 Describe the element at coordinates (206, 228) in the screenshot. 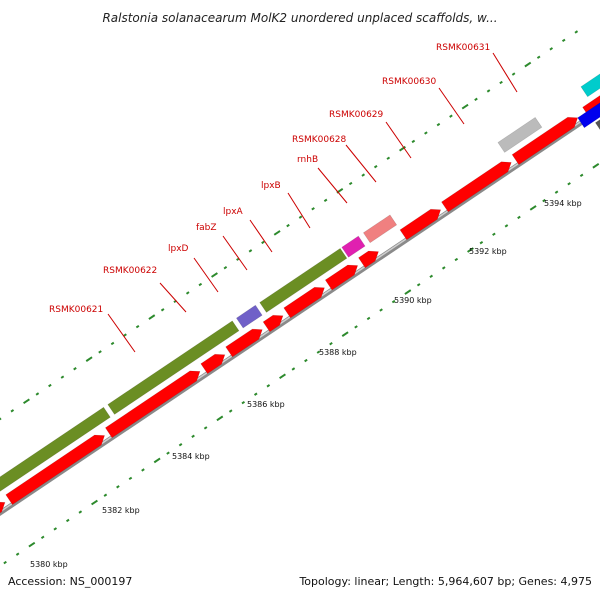

I see `gene-label: fabZ` at that location.